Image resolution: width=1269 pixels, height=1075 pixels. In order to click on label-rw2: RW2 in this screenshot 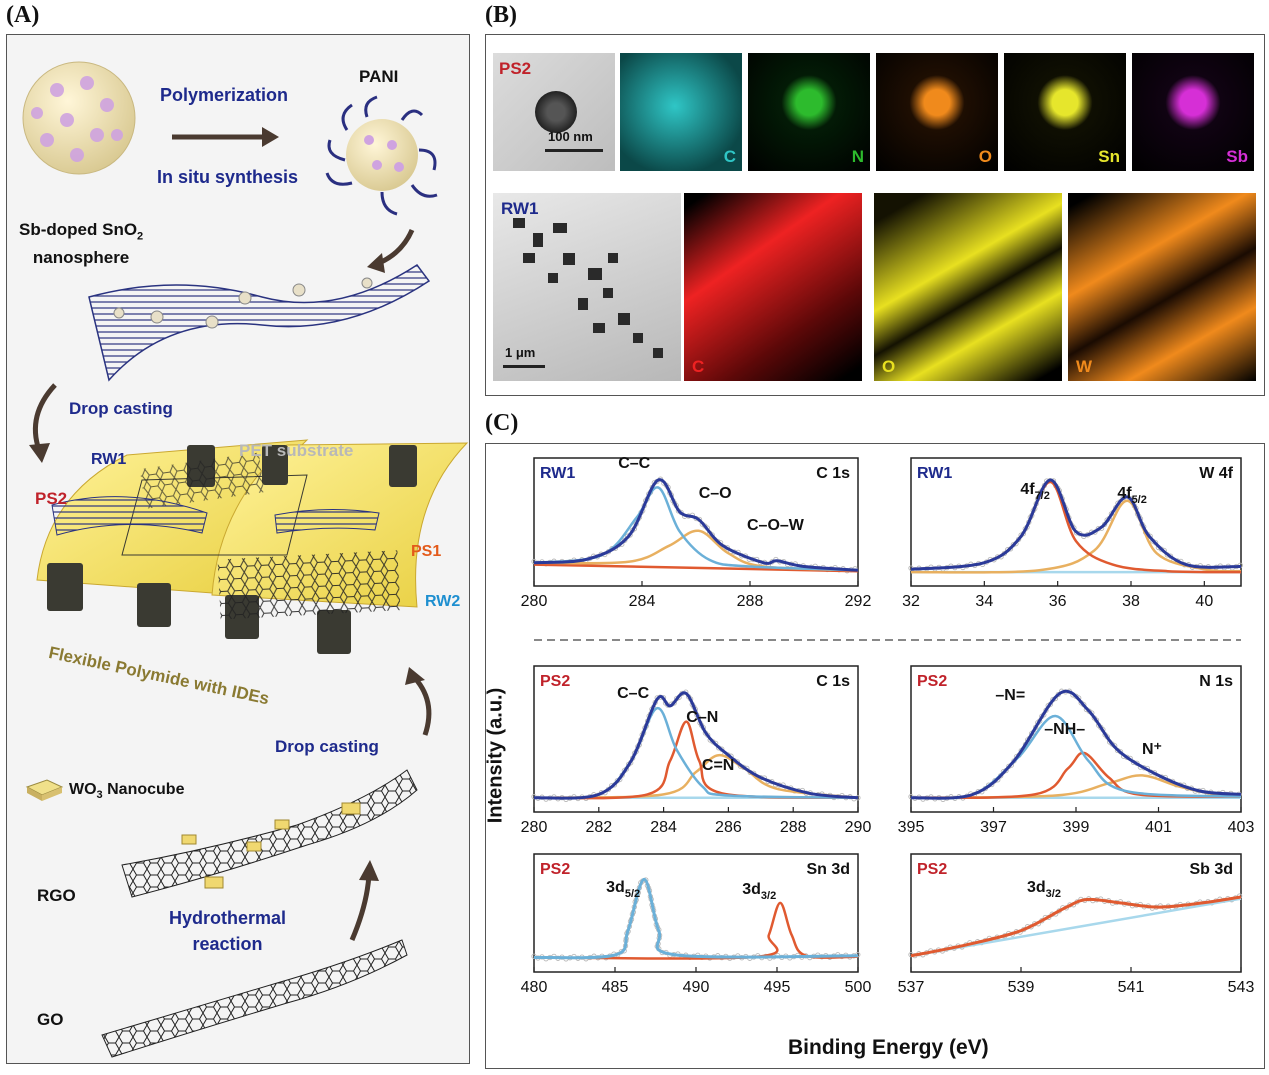, I will do `click(442, 602)`.